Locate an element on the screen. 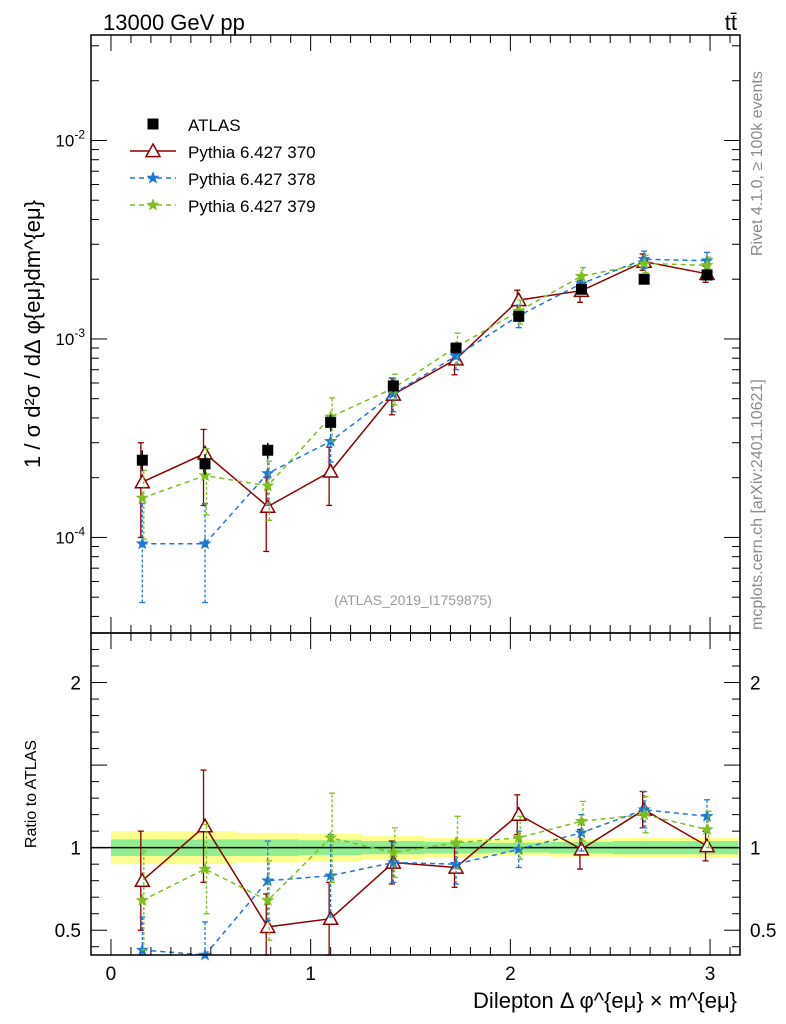 Image resolution: width=786 pixels, height=1024 pixels. x-tick-label: 1 is located at coordinates (310, 974).